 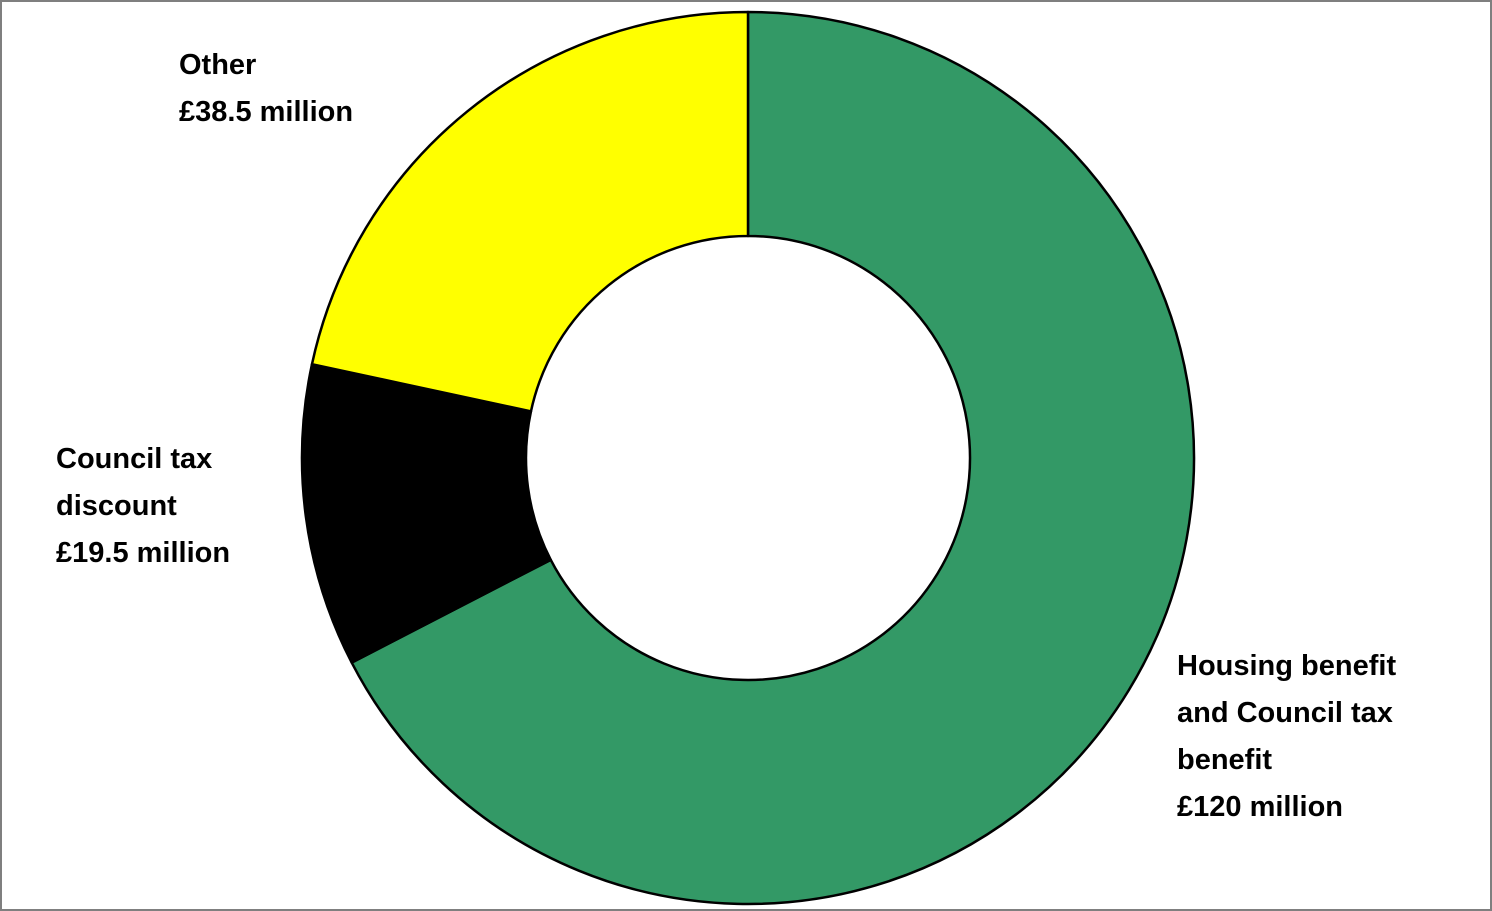 What do you see at coordinates (143, 553) in the screenshot?
I see `slice-label-line: £19.5 million` at bounding box center [143, 553].